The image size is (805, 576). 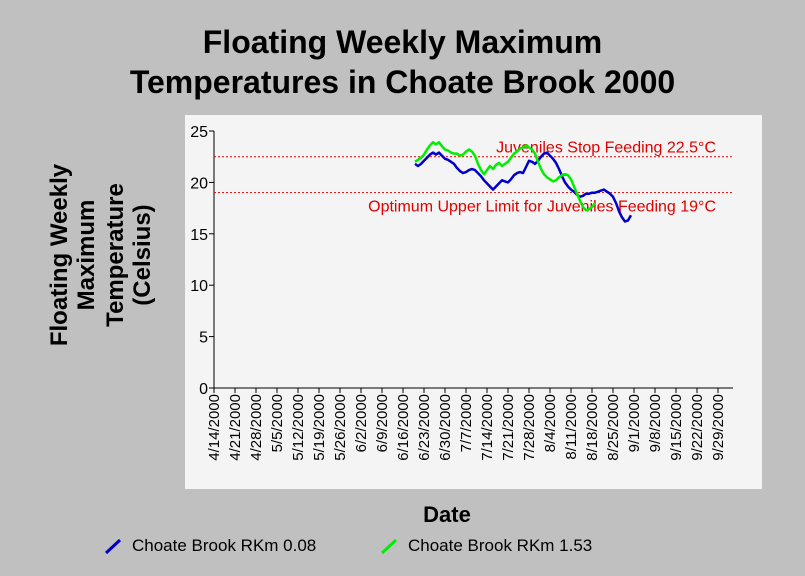 I want to click on y-axis-title-line-3: Temperature, so click(x=115, y=255).